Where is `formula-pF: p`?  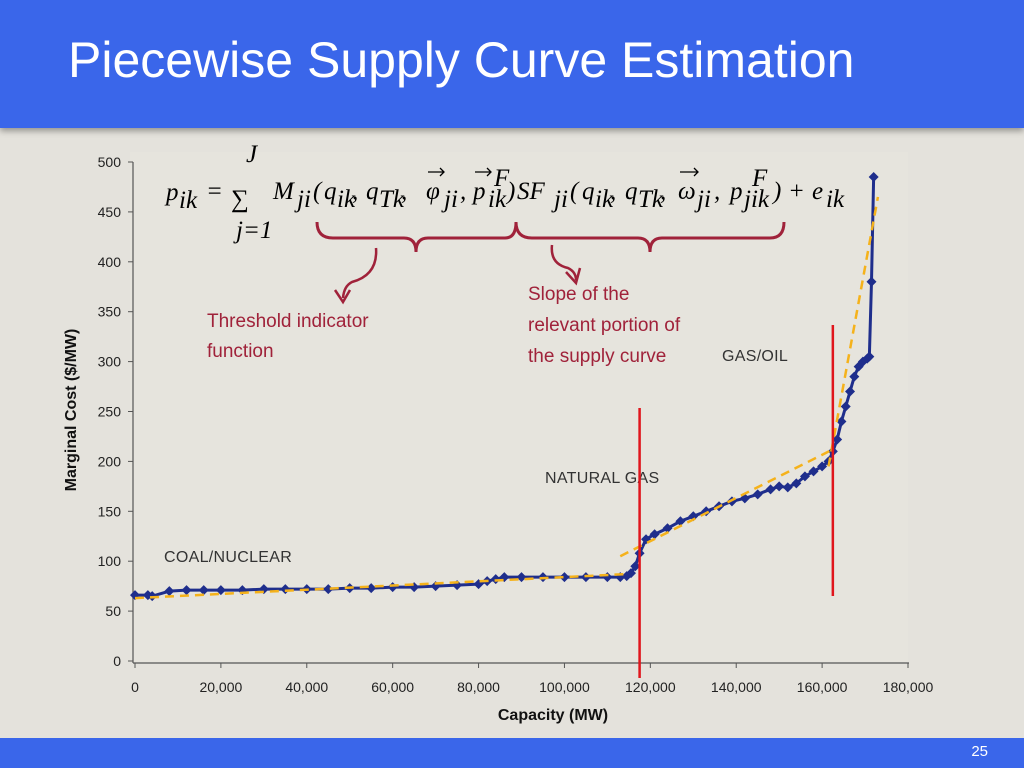 formula-pF: p is located at coordinates (478, 191).